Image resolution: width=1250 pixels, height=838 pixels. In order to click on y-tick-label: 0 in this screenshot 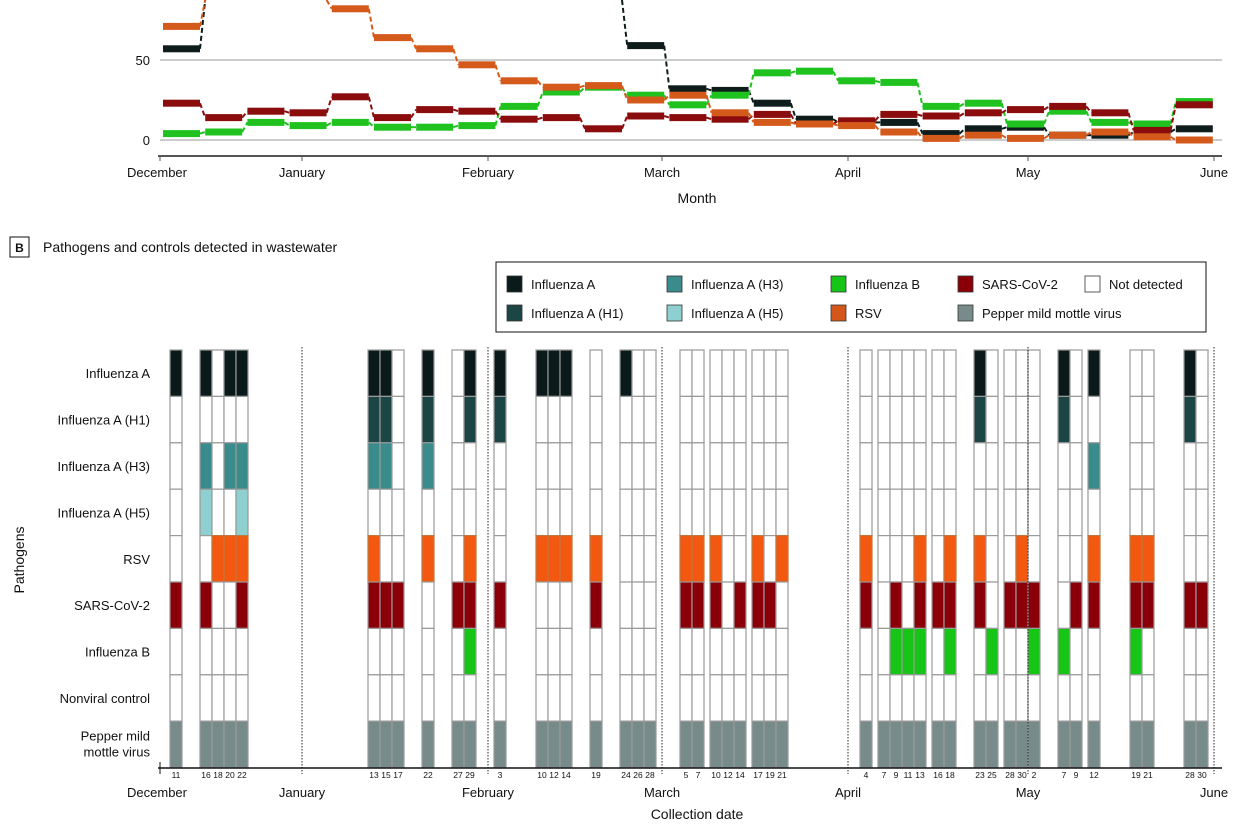, I will do `click(146, 140)`.